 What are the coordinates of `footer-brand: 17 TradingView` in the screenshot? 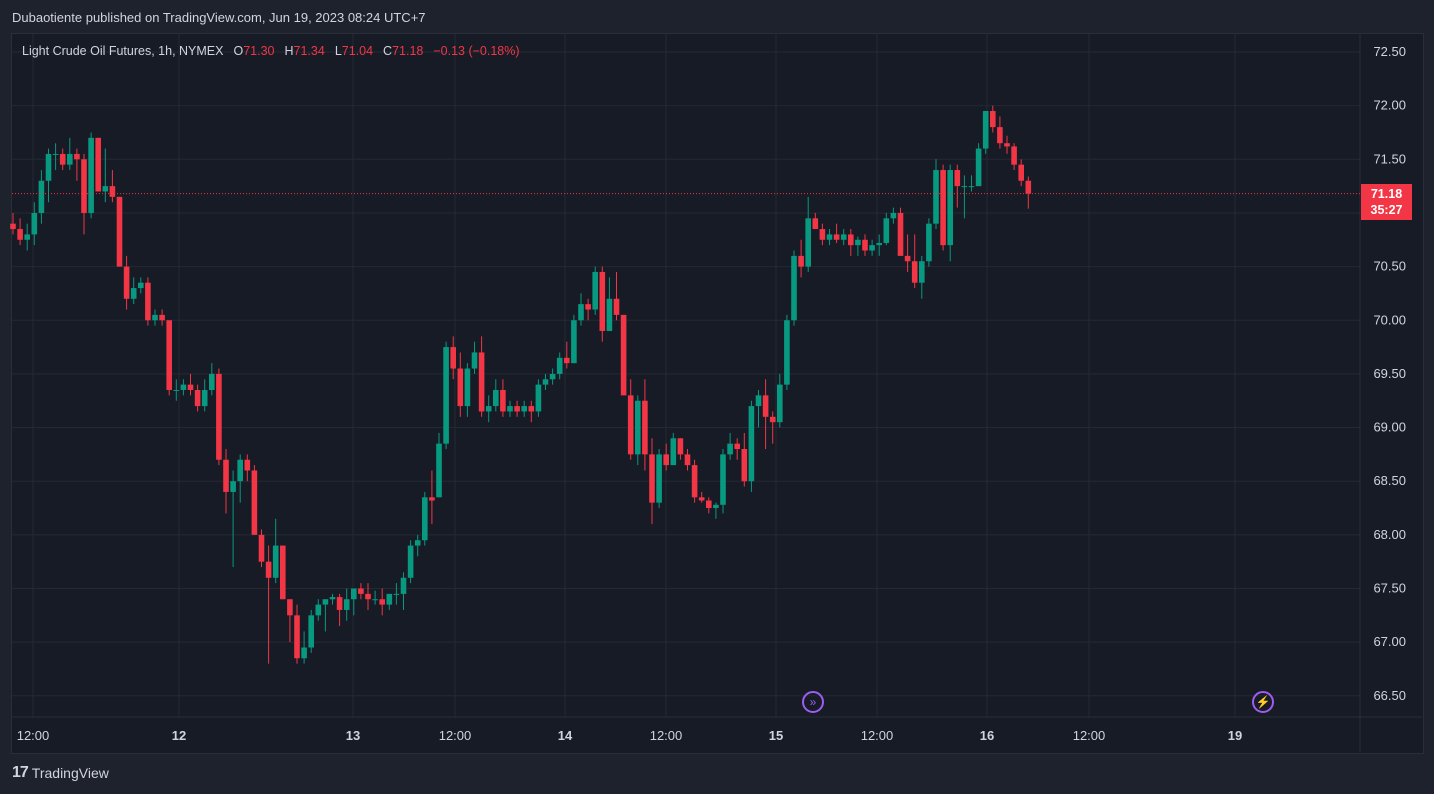 It's located at (60, 773).